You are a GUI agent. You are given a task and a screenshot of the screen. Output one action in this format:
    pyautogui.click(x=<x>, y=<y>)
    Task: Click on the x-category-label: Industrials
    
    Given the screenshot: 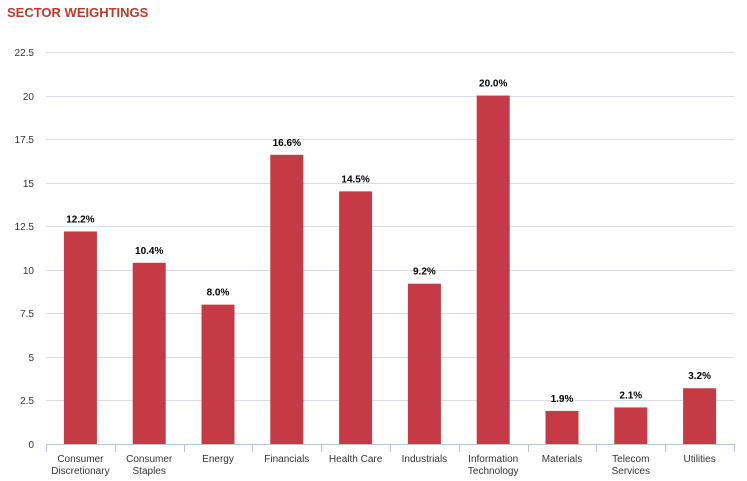 What is the action you would take?
    pyautogui.click(x=425, y=459)
    